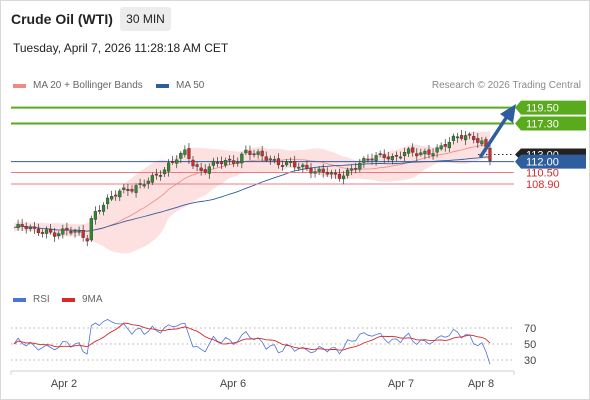  Describe the element at coordinates (542, 125) in the screenshot. I see `level-label: 117.30` at that location.